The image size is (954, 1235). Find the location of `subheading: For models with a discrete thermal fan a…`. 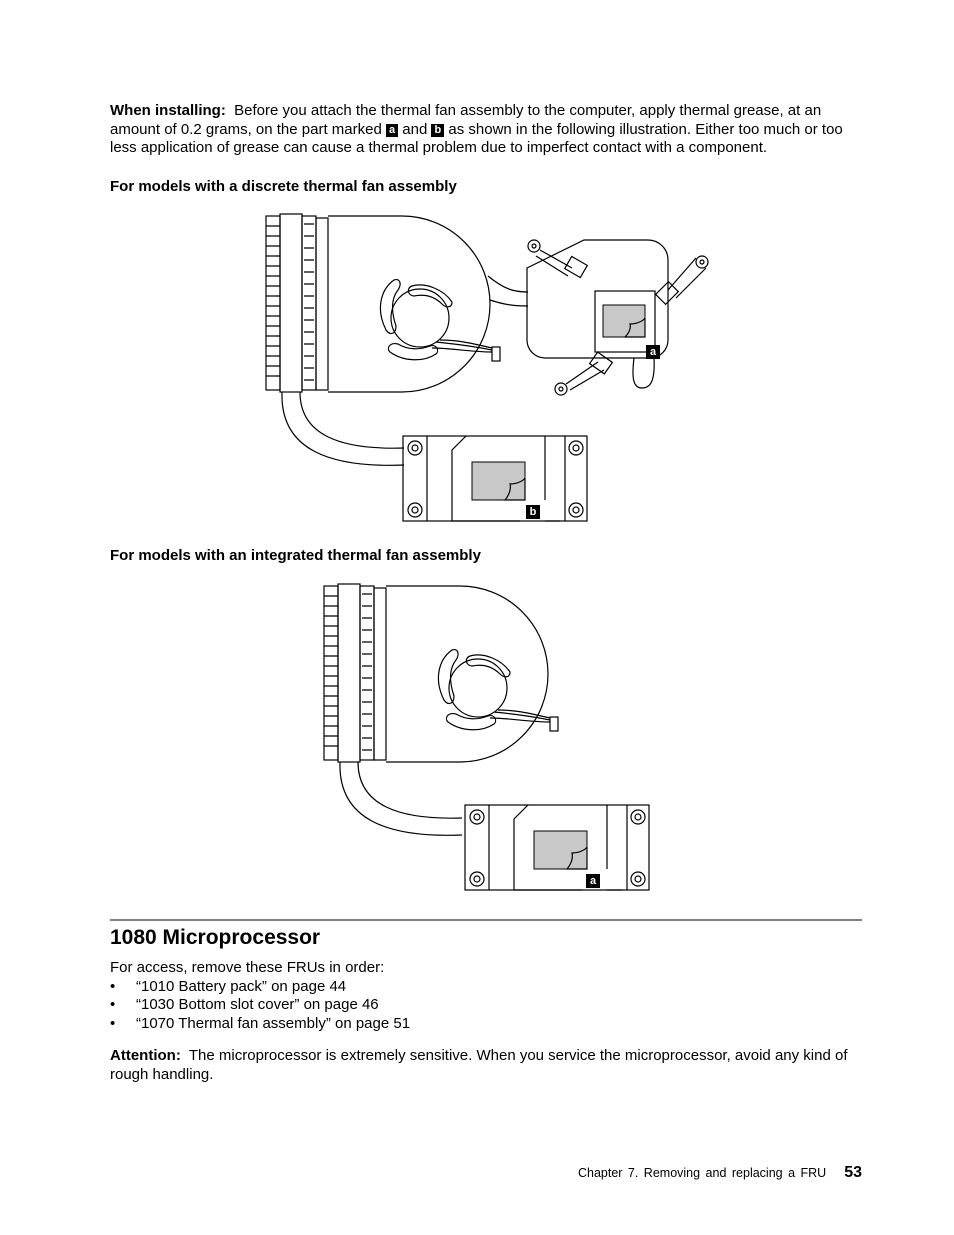

subheading: For models with a discrete thermal fan a… is located at coordinates (283, 186).